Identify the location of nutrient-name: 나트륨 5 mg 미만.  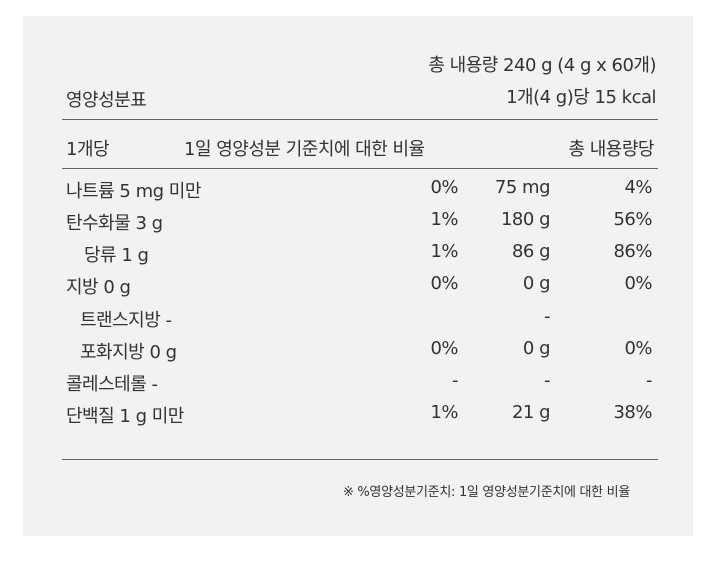
(133, 191).